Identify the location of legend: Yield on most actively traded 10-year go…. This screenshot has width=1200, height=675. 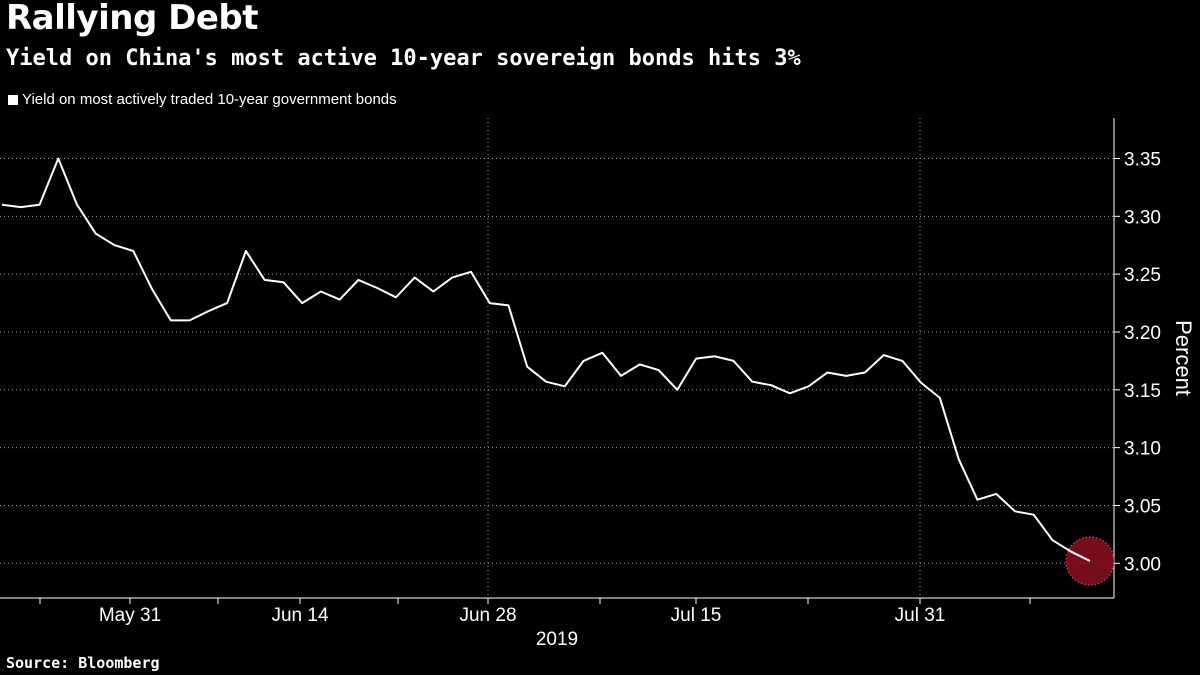
(202, 99).